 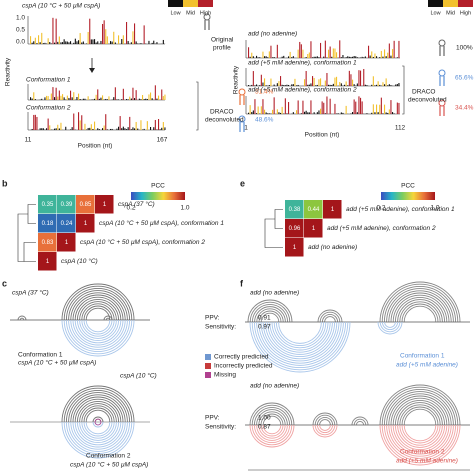 What do you see at coordinates (295, 210) in the screenshot?
I see `cell-value: 0.38` at bounding box center [295, 210].